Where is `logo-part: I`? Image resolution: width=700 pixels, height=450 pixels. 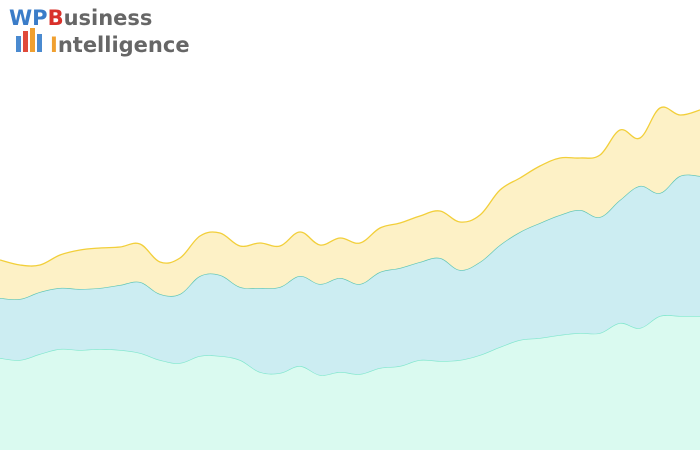 logo-part: I is located at coordinates (54, 45).